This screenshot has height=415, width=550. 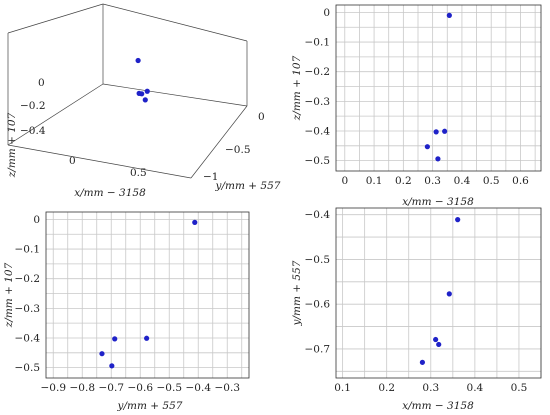 What do you see at coordinates (248, 186) in the screenshot?
I see `y-axis-label-3d: y/mm + 557` at bounding box center [248, 186].